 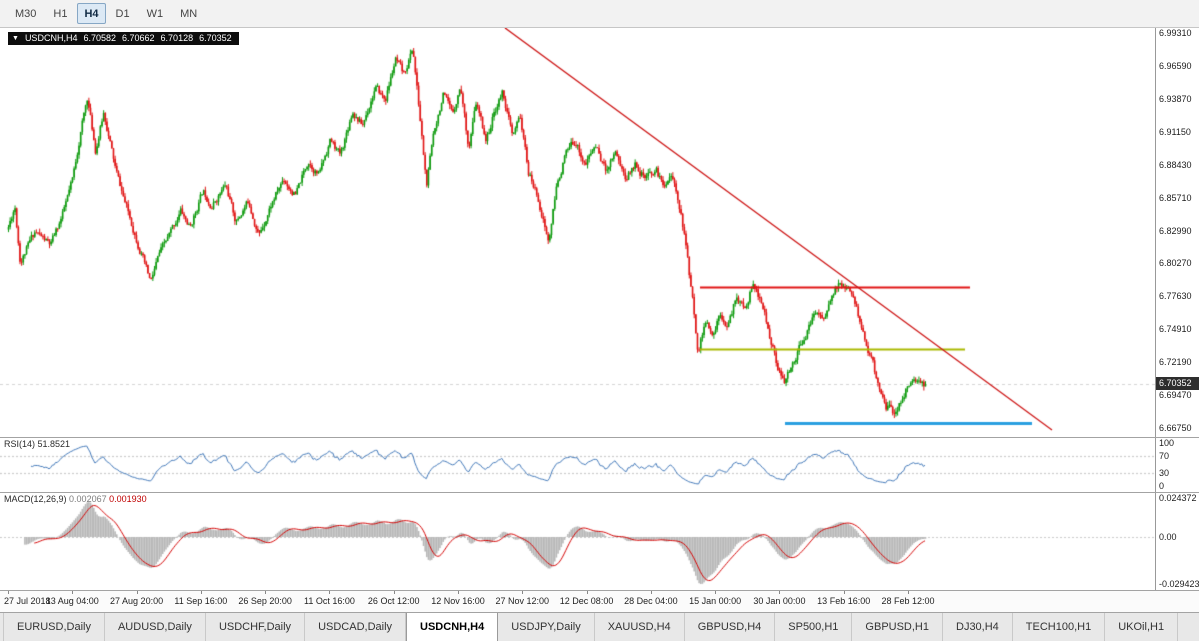 What do you see at coordinates (1175, 395) in the screenshot?
I see `price-axis-label: 6.69470` at bounding box center [1175, 395].